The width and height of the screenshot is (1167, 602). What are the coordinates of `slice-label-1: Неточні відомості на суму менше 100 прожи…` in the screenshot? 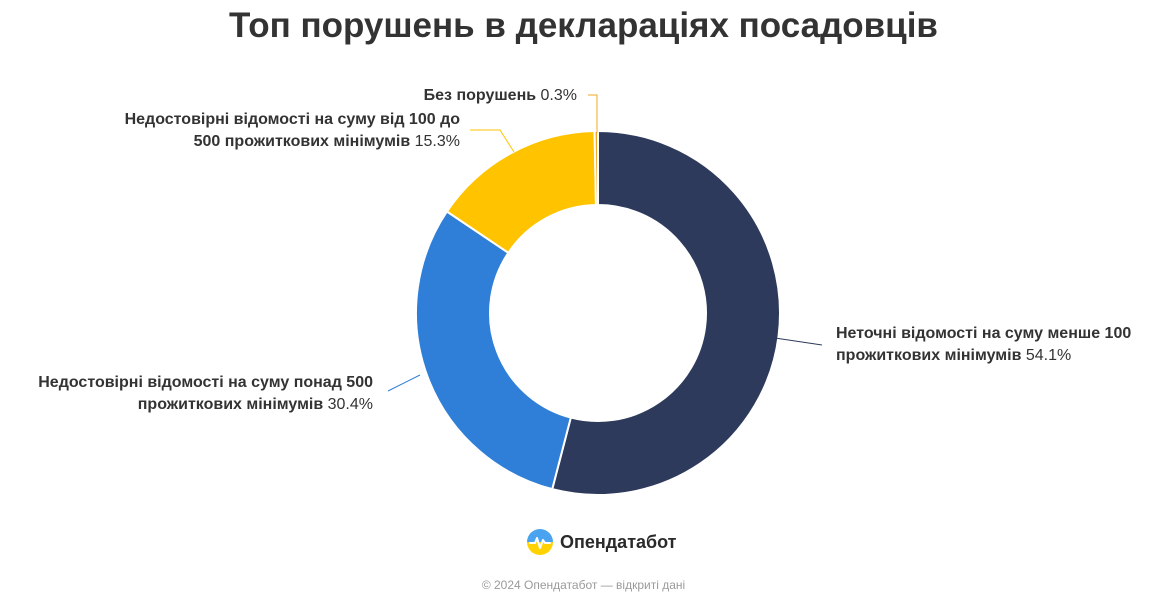 It's located at (983, 344).